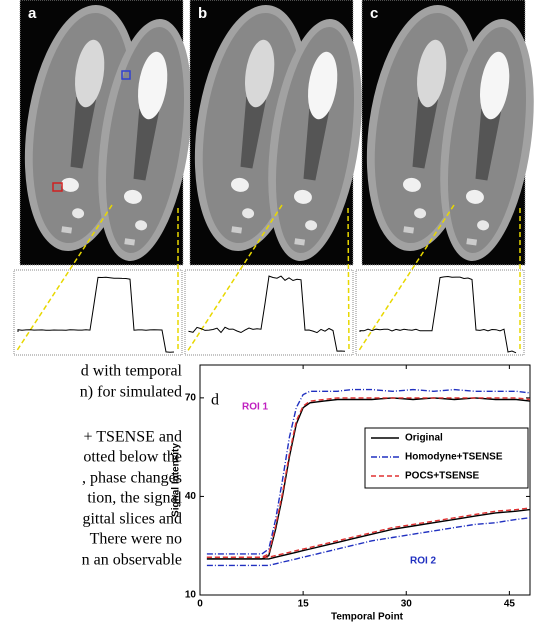 This screenshot has width=540, height=624. Describe the element at coordinates (32, 13) in the screenshot. I see `panel-label: a` at that location.